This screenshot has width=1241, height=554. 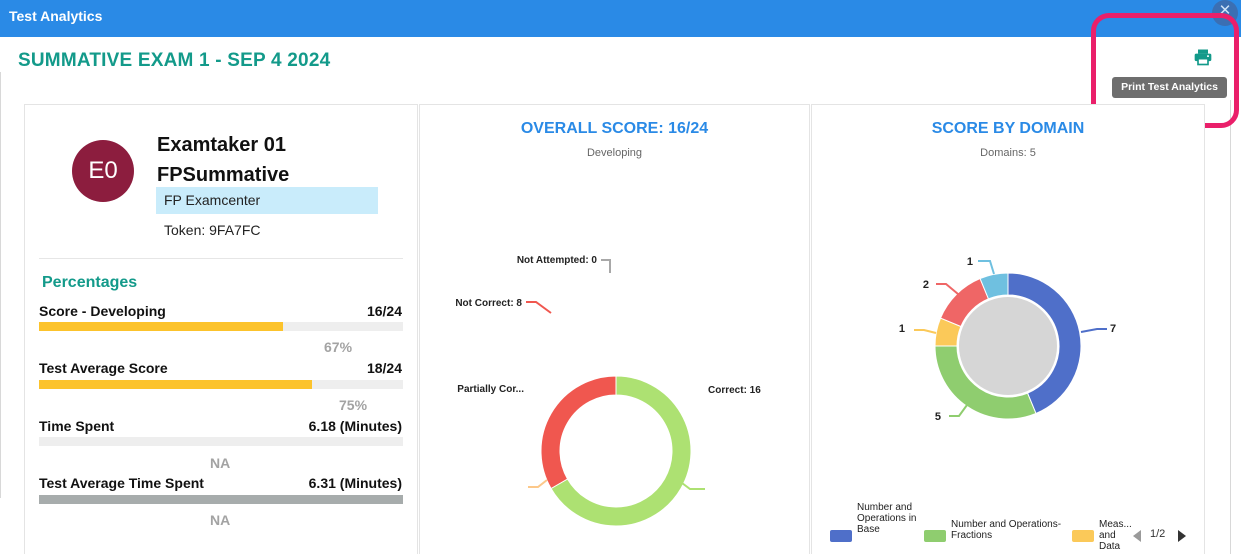 What do you see at coordinates (1008, 128) in the screenshot?
I see `domain-score-title: SCORE BY DOMAIN` at bounding box center [1008, 128].